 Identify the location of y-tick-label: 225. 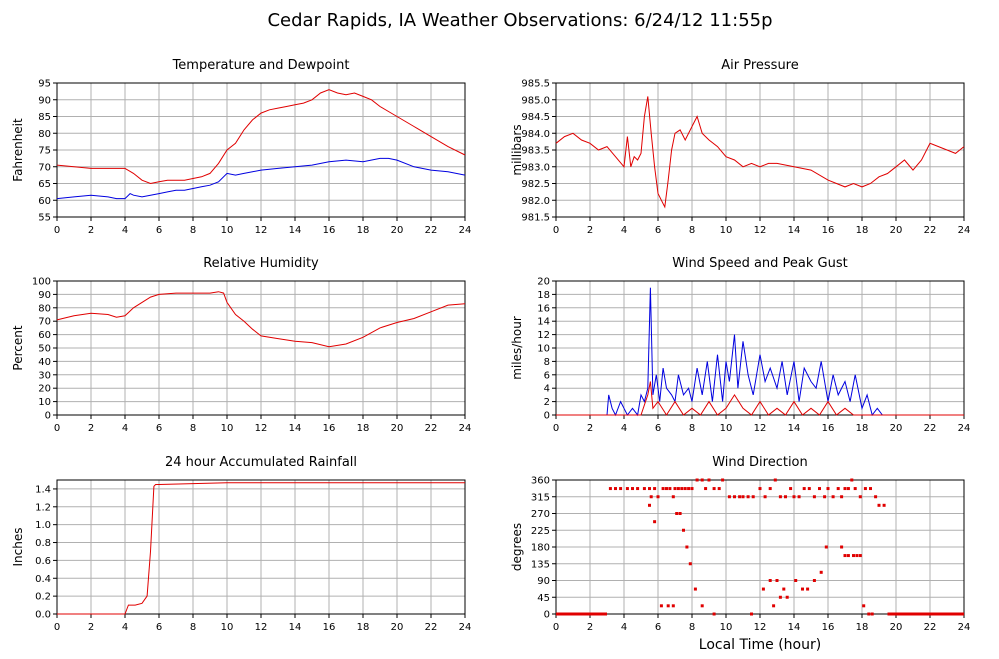
(540, 531).